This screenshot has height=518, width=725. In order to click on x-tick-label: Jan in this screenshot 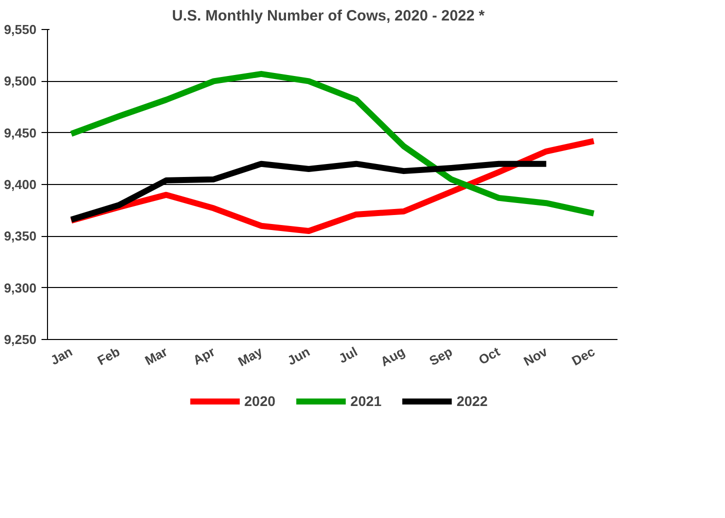, I will do `click(61, 356)`.